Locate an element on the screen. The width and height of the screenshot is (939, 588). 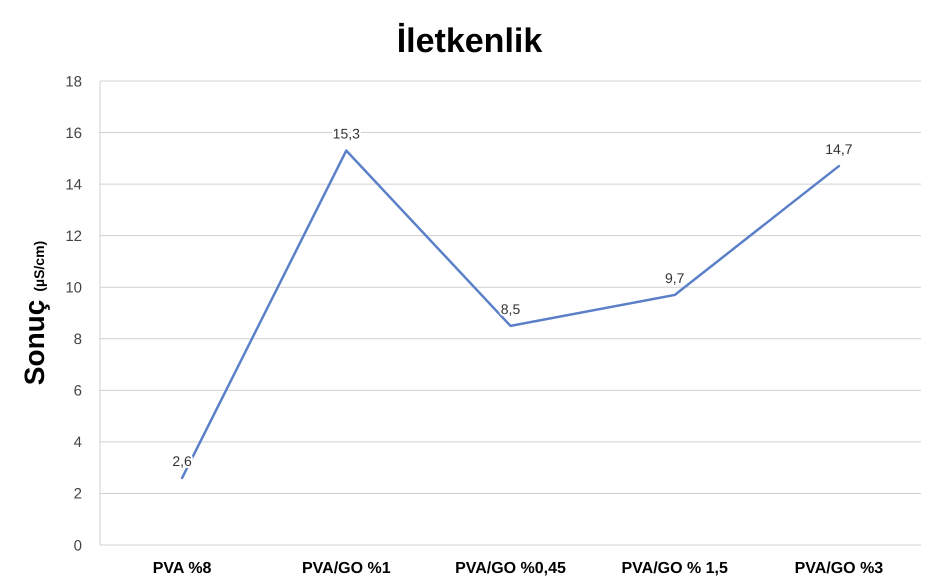
y-tick-label: 10 is located at coordinates (73, 287).